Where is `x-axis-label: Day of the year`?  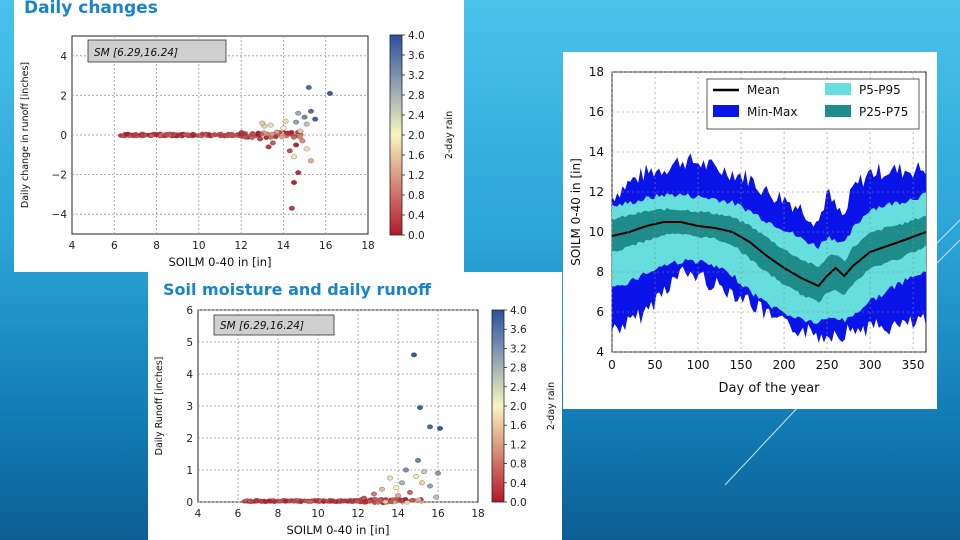 x-axis-label: Day of the year is located at coordinates (770, 388).